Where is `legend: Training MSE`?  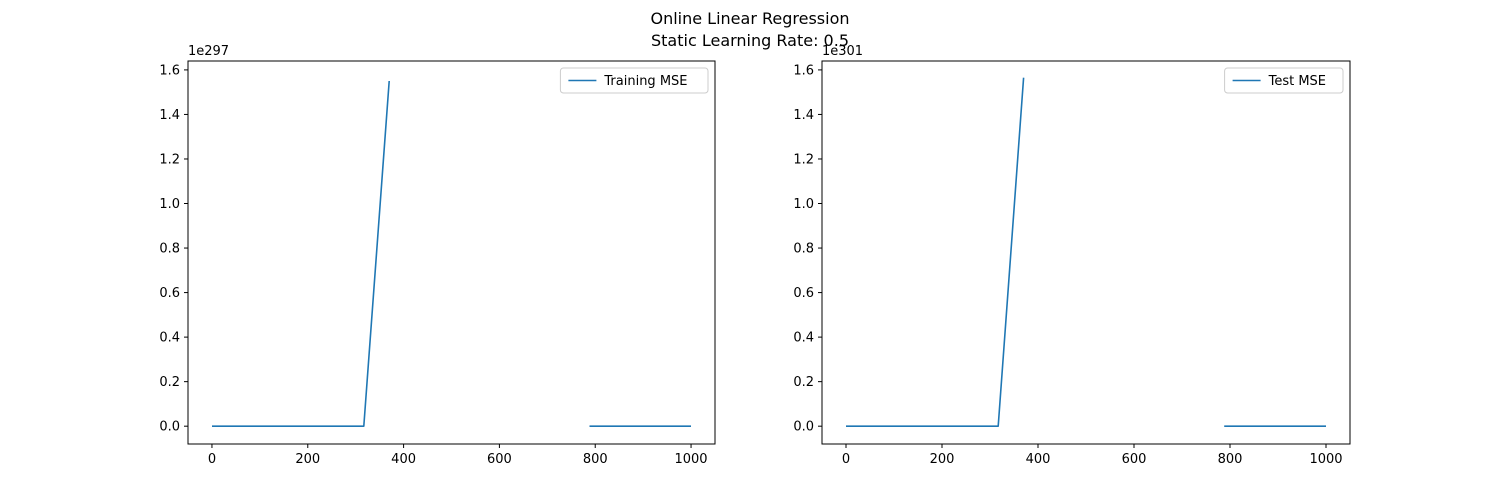 legend: Training MSE is located at coordinates (634, 80).